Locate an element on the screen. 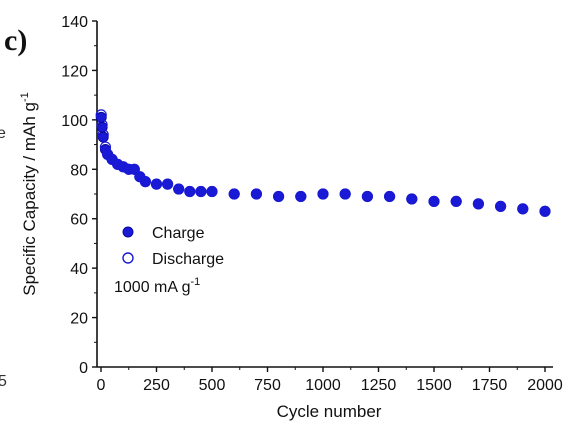 This screenshot has width=582, height=440. x-tick-label: 250 is located at coordinates (156, 385).